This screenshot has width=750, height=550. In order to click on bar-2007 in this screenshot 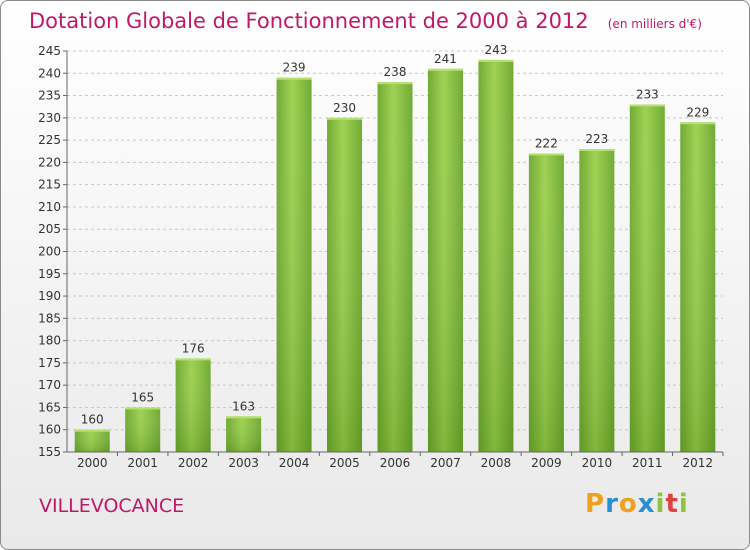, I will do `click(445, 260)`.